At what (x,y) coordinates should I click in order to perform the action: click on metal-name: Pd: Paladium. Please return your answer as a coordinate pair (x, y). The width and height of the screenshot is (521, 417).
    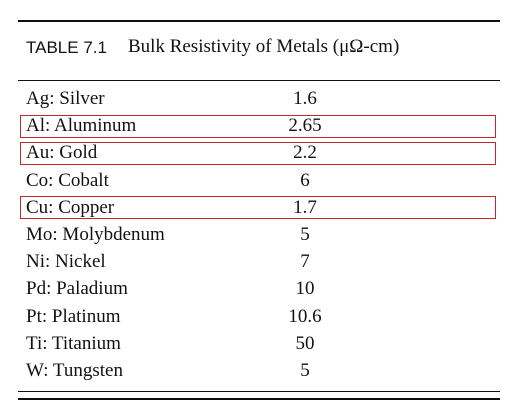
    Looking at the image, I should click on (77, 289).